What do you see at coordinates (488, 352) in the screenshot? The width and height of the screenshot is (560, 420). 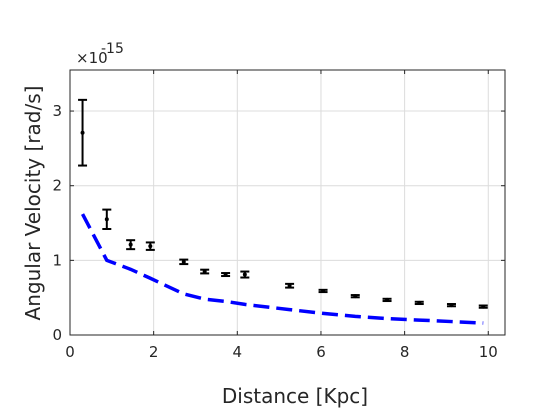 I see `x-tick-label: 10` at bounding box center [488, 352].